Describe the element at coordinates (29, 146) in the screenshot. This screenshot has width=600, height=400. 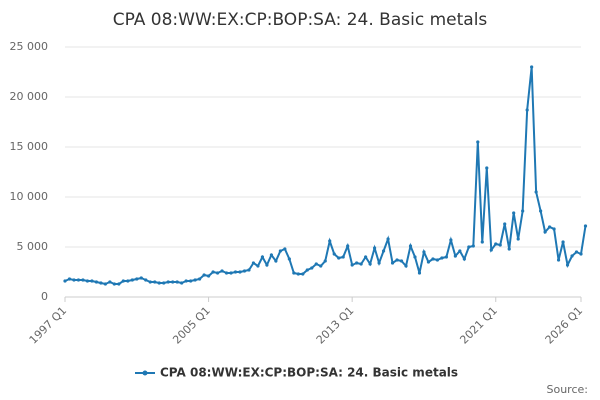
I see `y-tick-label: 15 000` at that location.